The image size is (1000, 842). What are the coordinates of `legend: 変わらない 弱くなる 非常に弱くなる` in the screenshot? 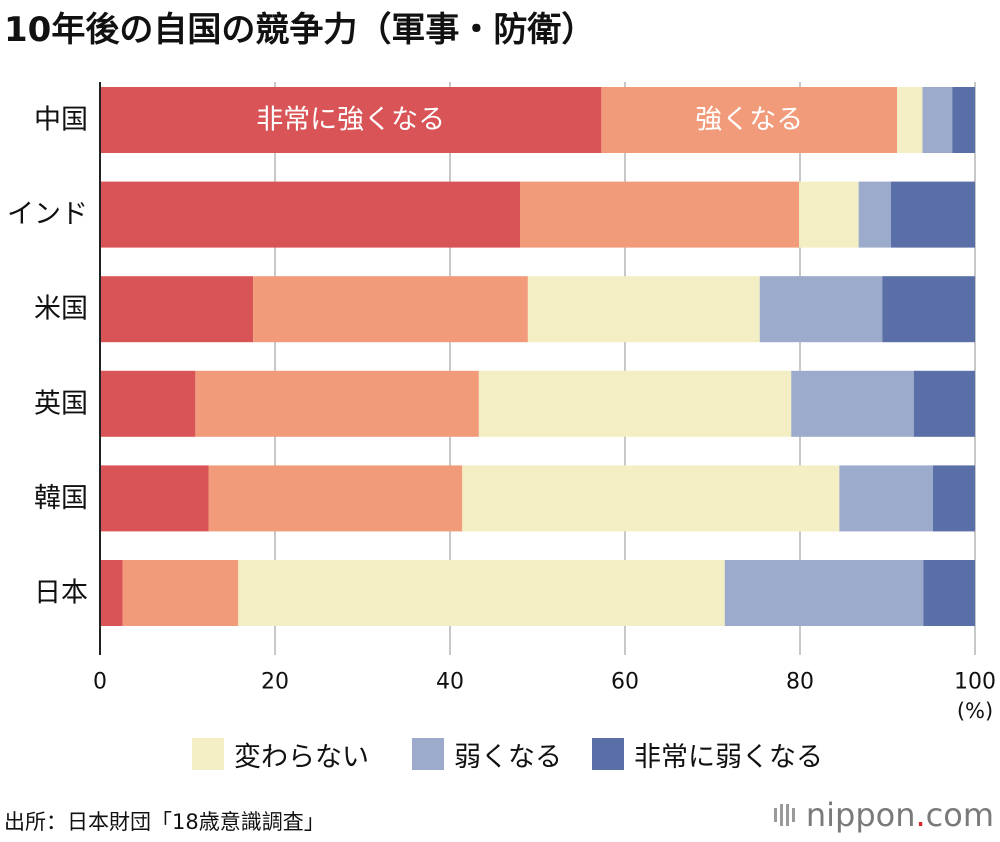 It's located at (500, 754).